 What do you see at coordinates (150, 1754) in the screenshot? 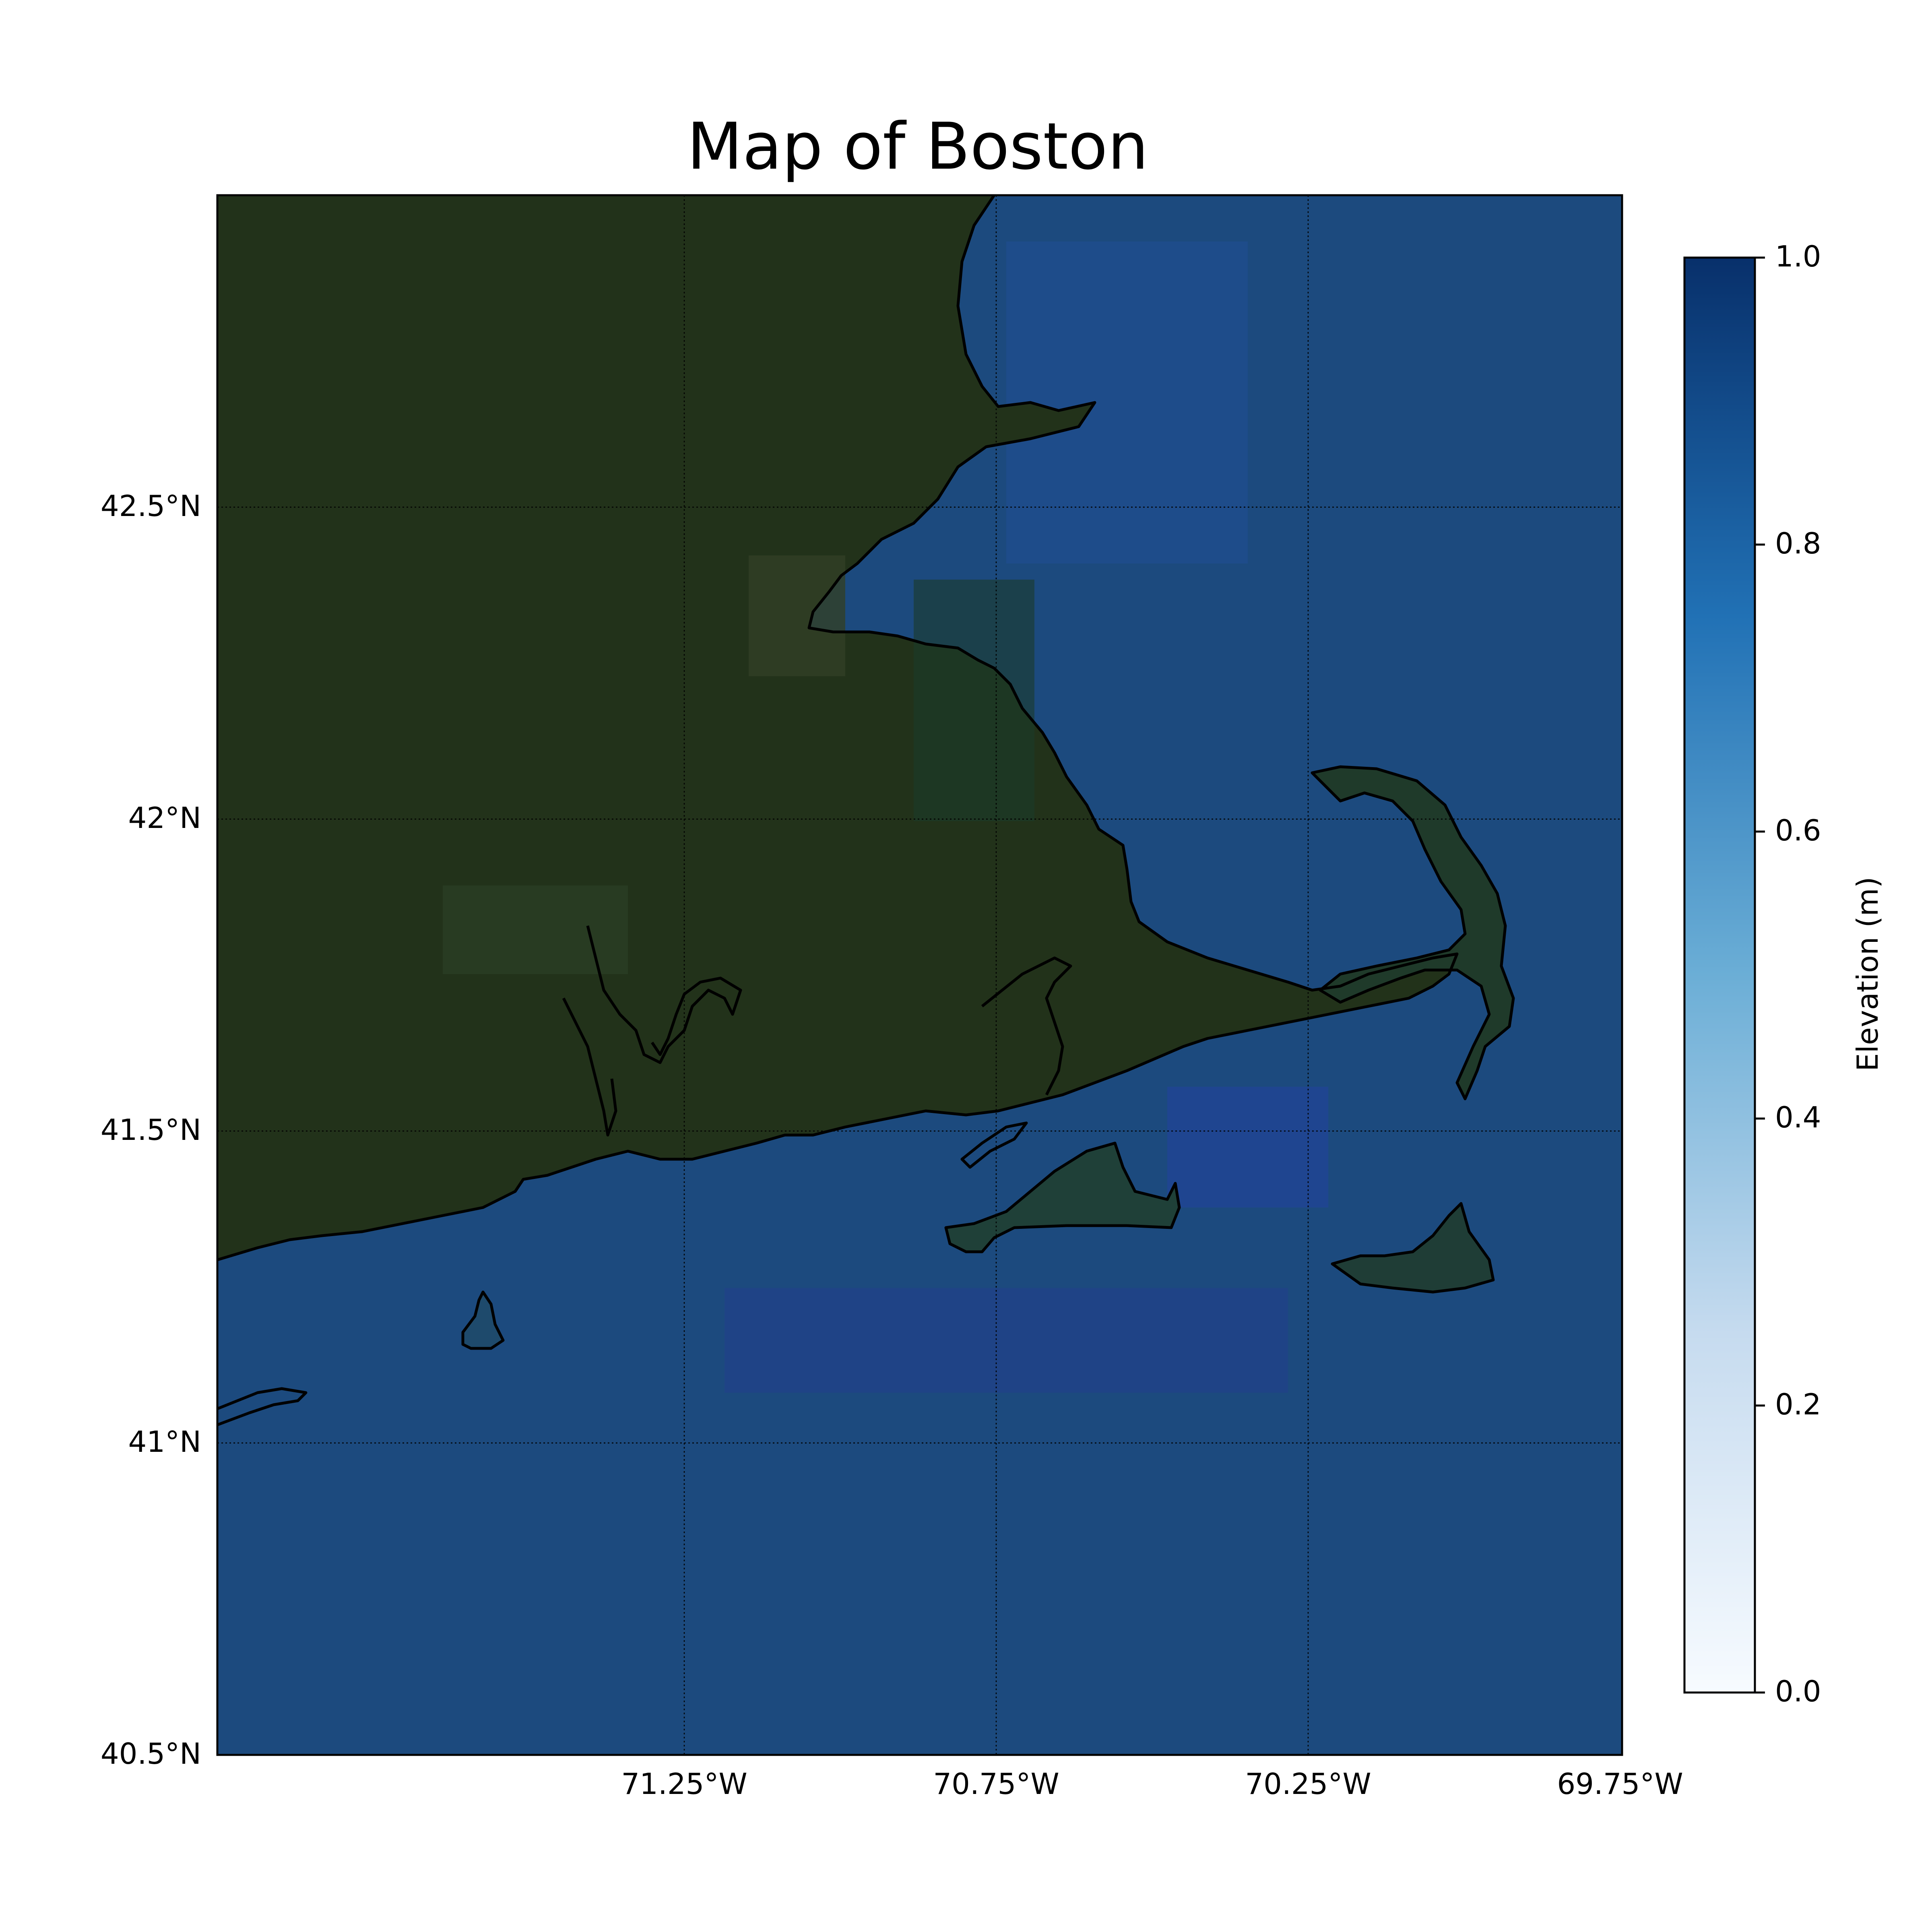
I see `lat-label: 40.5°N` at bounding box center [150, 1754].